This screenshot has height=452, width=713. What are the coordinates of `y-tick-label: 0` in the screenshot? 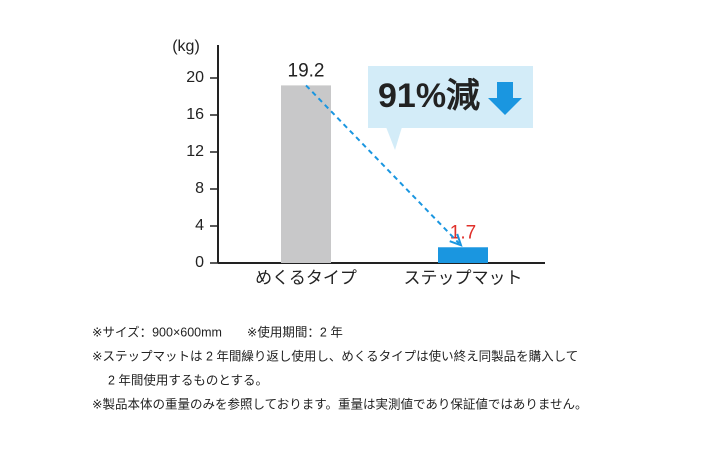 It's located at (199, 262).